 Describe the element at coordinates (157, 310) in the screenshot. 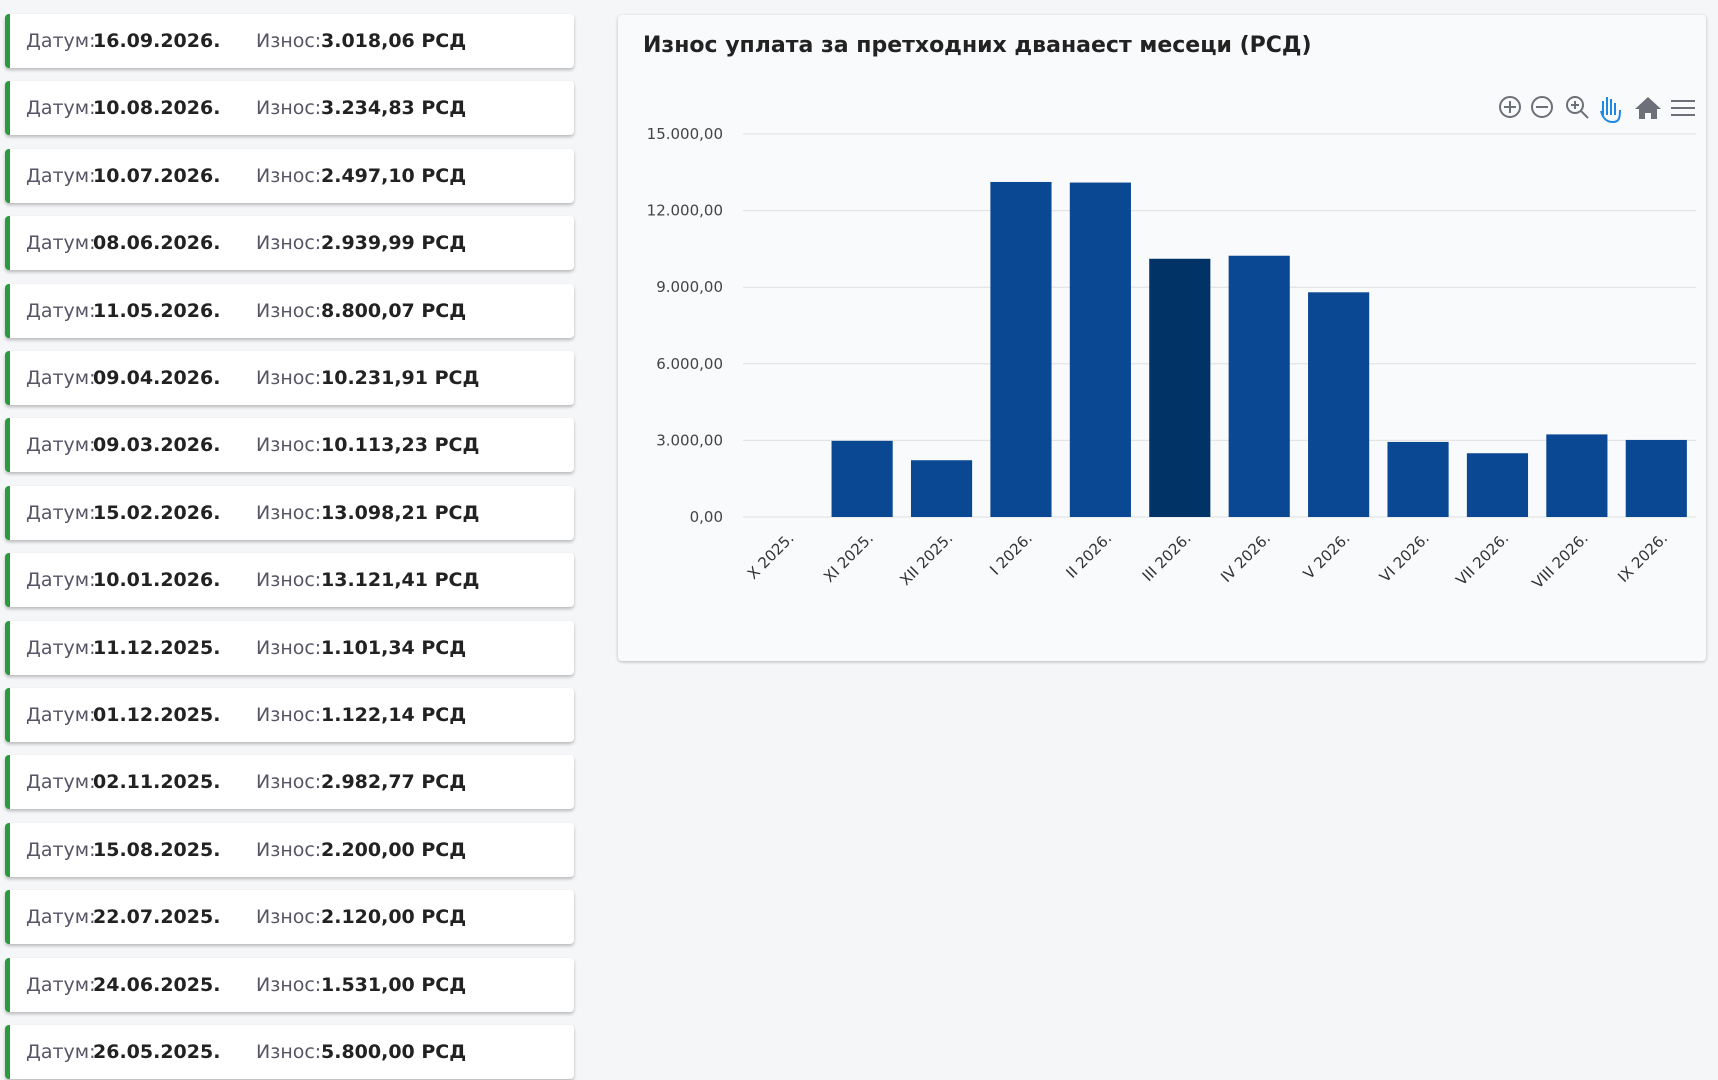

I see `date-value: 11.05.2026.` at that location.